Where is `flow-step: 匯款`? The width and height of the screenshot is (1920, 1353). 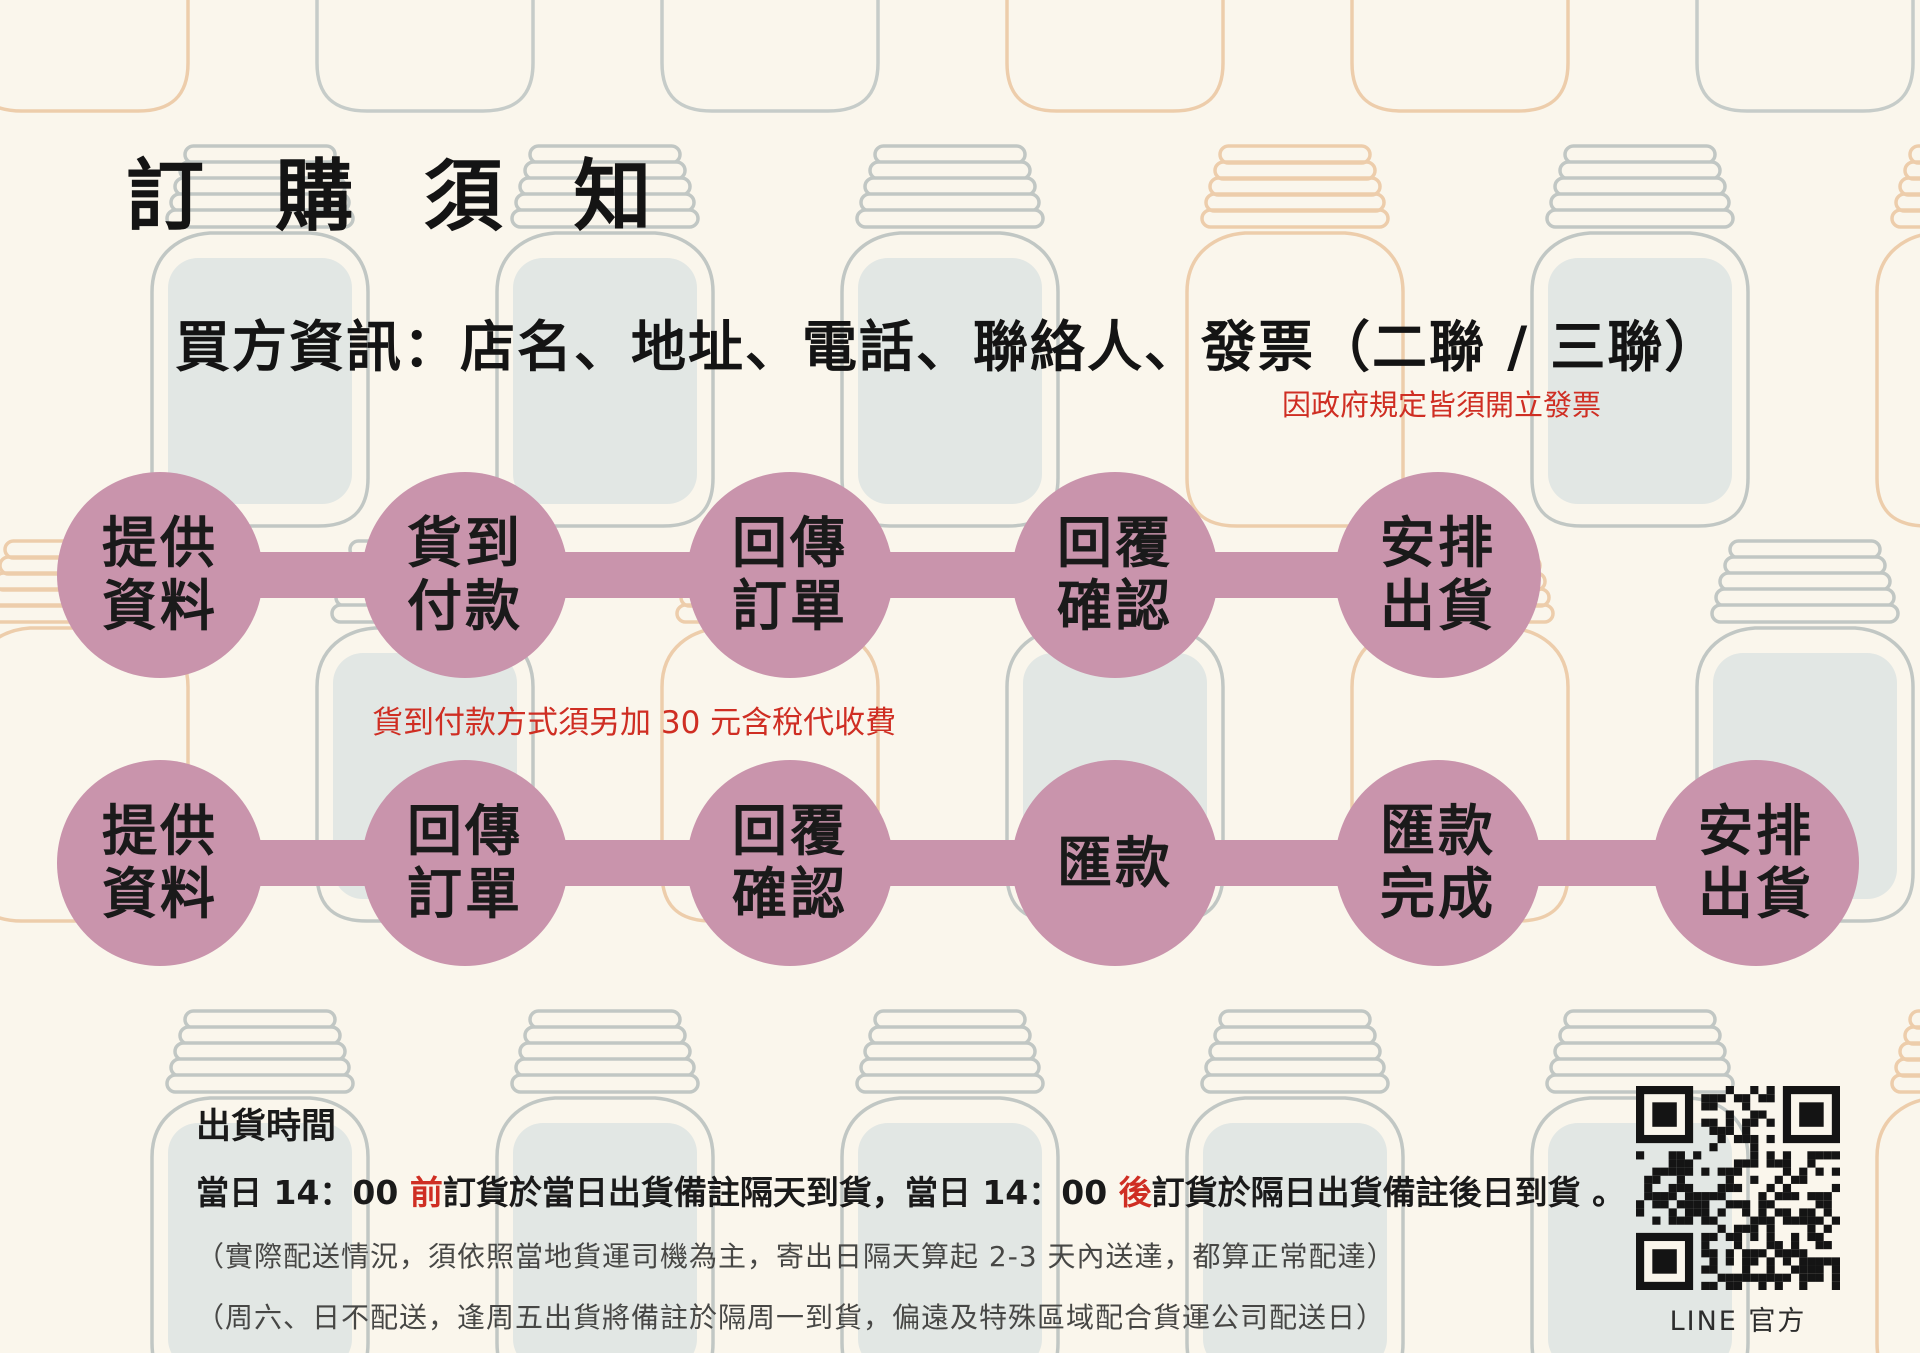
flow-step: 匯款 is located at coordinates (1115, 863).